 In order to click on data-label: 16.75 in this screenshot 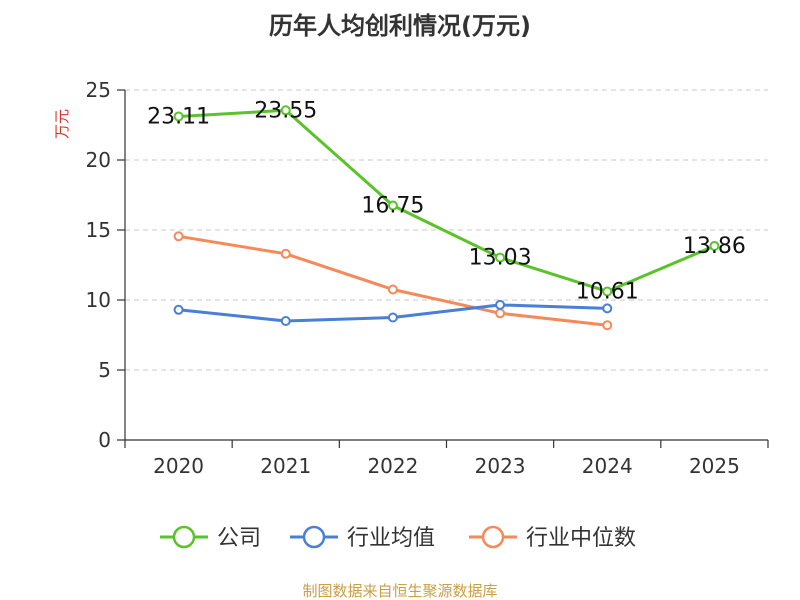, I will do `click(392, 206)`.